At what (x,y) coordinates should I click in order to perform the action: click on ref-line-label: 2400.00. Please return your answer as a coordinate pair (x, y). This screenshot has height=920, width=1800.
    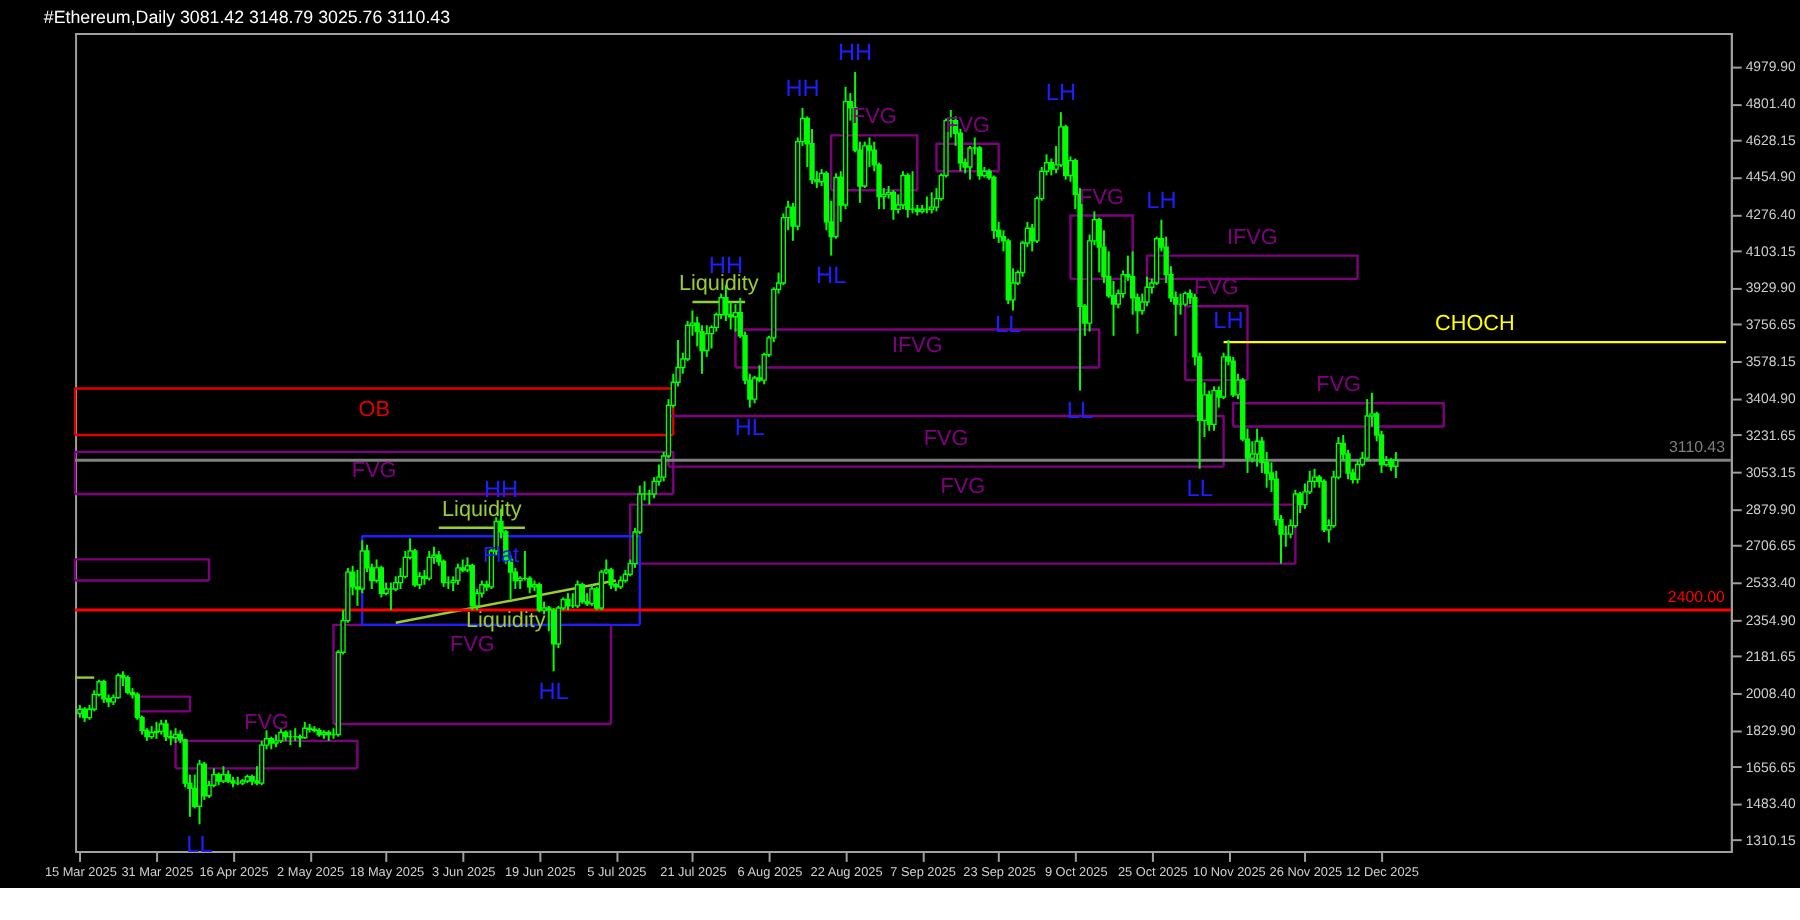
    Looking at the image, I should click on (1697, 597).